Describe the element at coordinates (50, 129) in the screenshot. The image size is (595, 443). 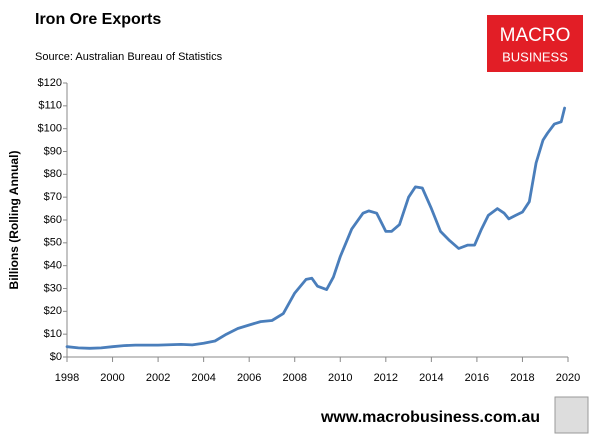
I see `y-tick-label: $100` at that location.